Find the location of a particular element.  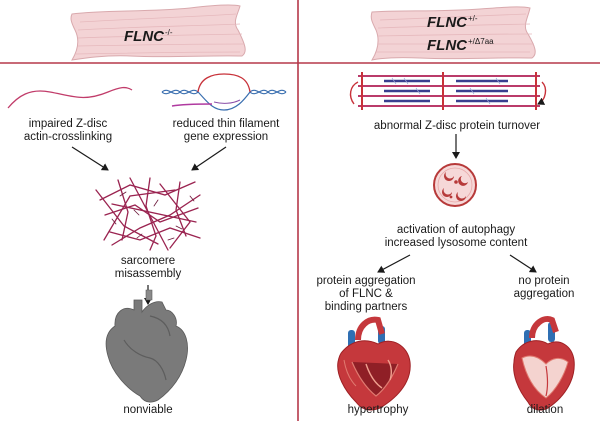

z-disc-turnover-label: abnormal Z-disc protein turnover is located at coordinates (457, 126).